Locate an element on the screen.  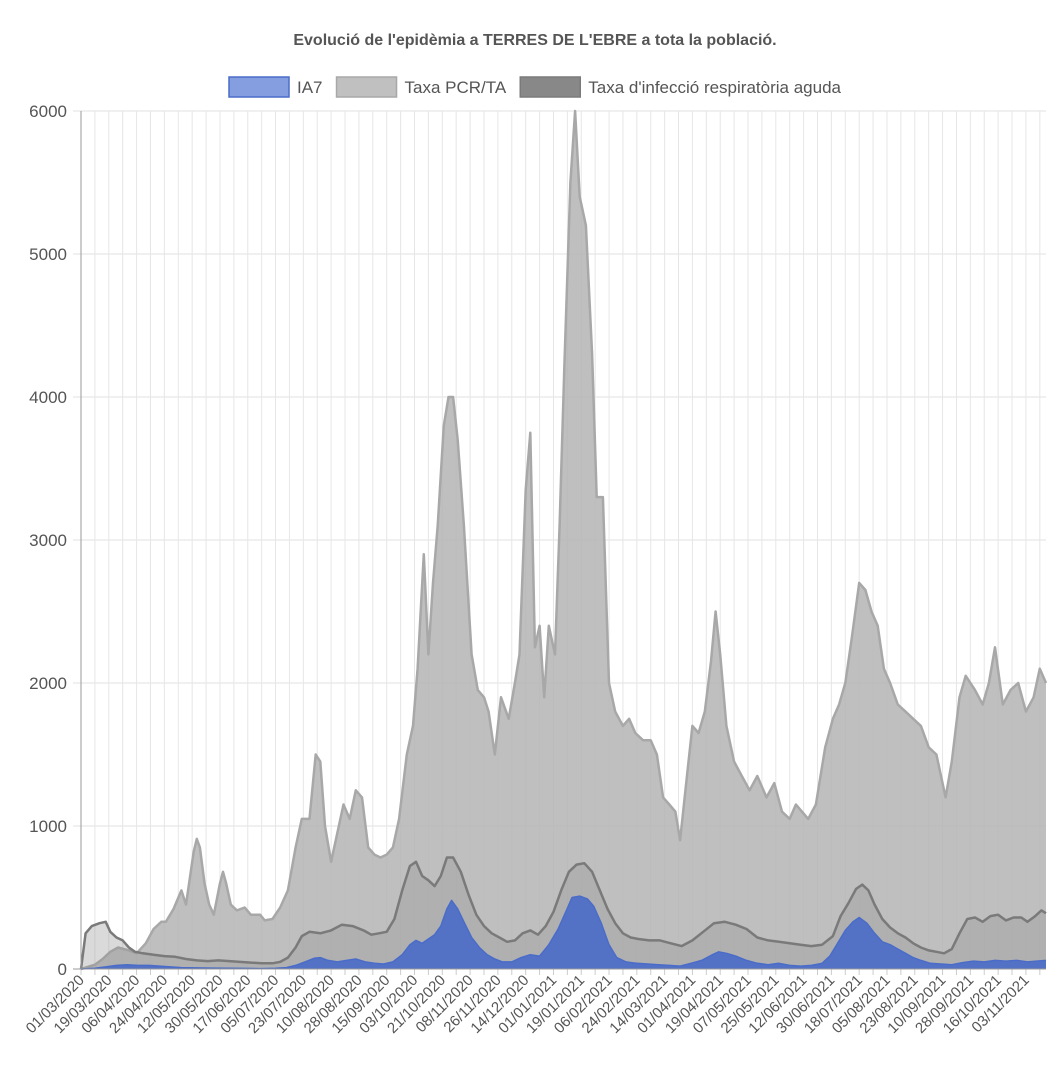
legend-swatch-ia7 is located at coordinates (259, 87).